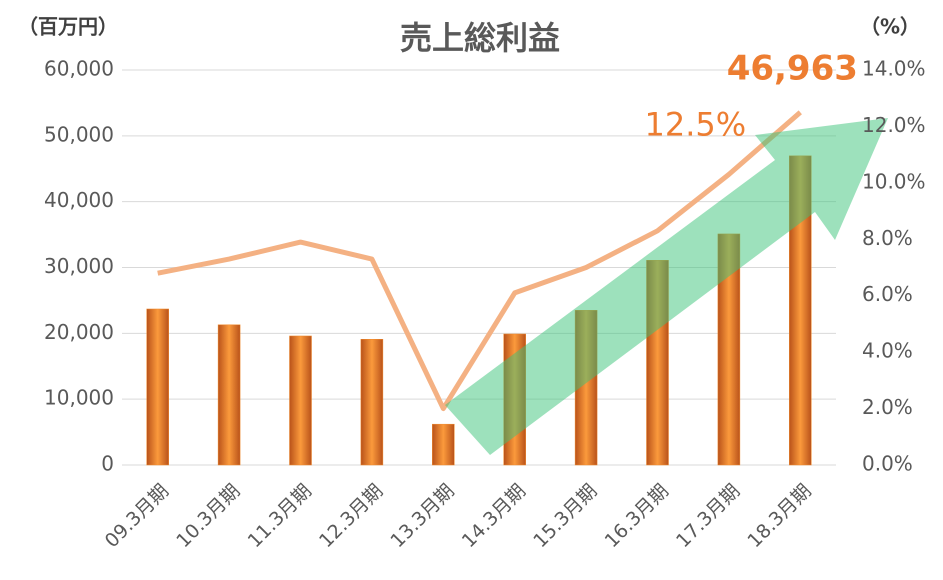  Describe the element at coordinates (887, 464) in the screenshot. I see `y2-tick-label: 0.0%` at that location.